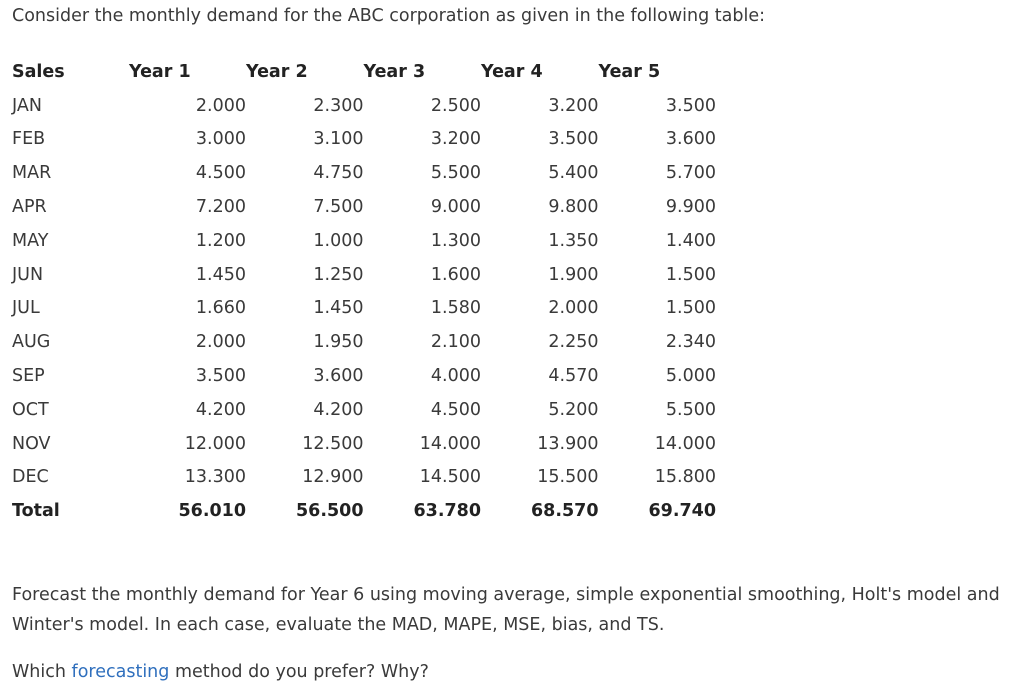 The width and height of the screenshot is (1029, 698). I want to click on table-row: SEP 3.500 3.600 4.000 4.570 5.000, so click(364, 376).